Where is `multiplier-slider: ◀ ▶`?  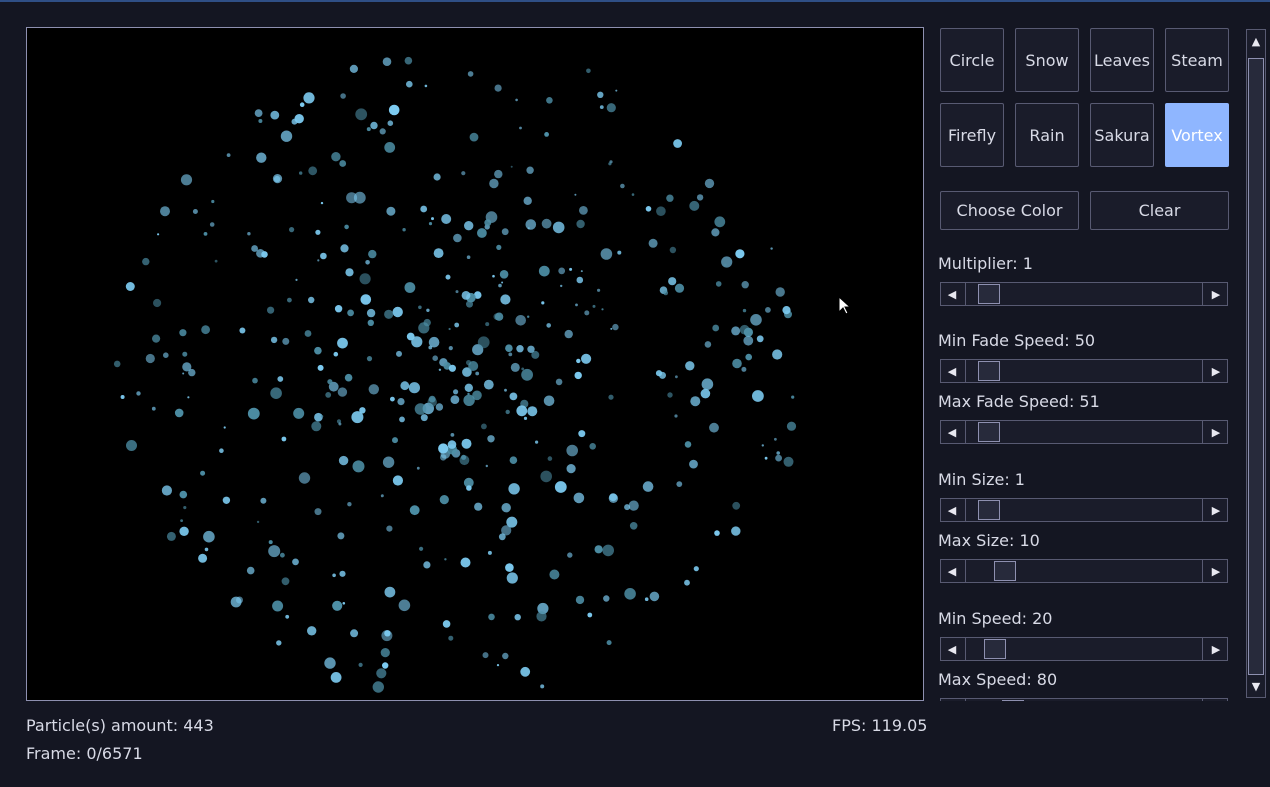 multiplier-slider: ◀ ▶ is located at coordinates (1084, 294).